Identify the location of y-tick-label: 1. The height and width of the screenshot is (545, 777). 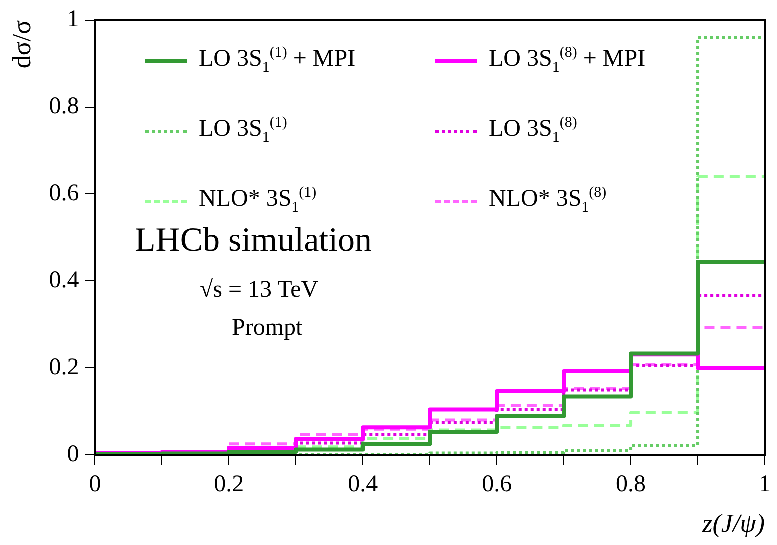
(73, 19).